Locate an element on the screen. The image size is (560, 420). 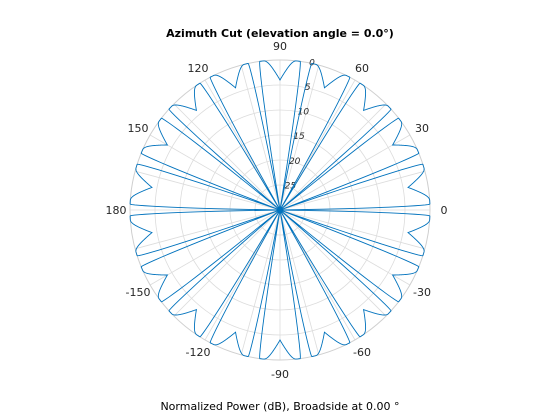
angle-tick-label: -90 is located at coordinates (280, 374).